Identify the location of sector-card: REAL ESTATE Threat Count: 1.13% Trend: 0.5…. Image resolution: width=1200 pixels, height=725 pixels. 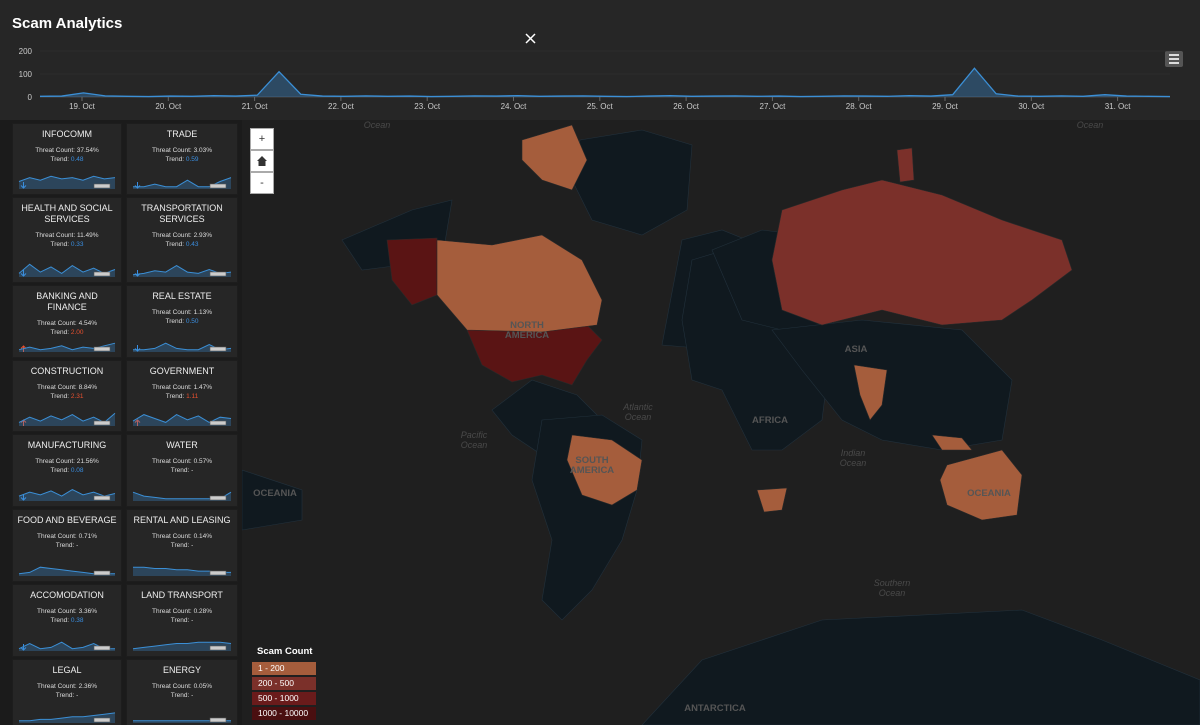
(182, 321).